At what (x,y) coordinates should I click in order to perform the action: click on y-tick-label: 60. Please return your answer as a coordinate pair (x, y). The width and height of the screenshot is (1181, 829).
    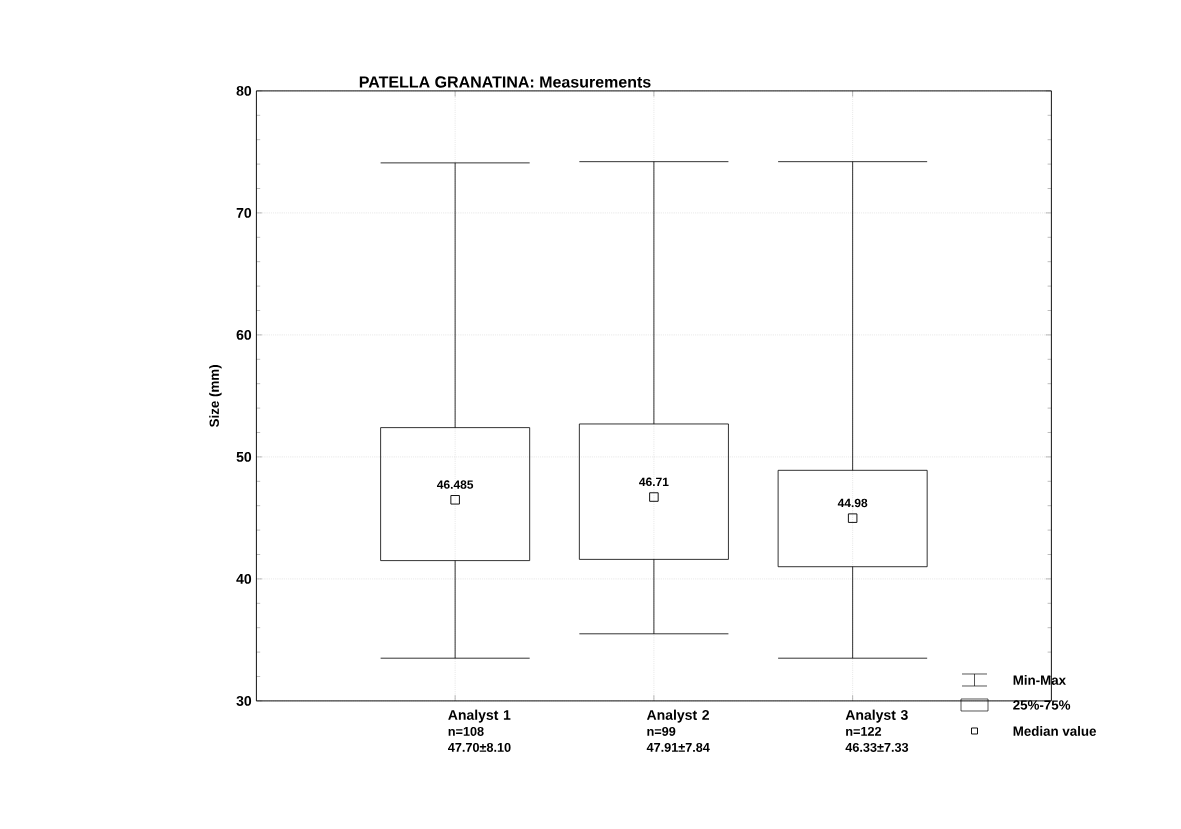
    Looking at the image, I should click on (244, 334).